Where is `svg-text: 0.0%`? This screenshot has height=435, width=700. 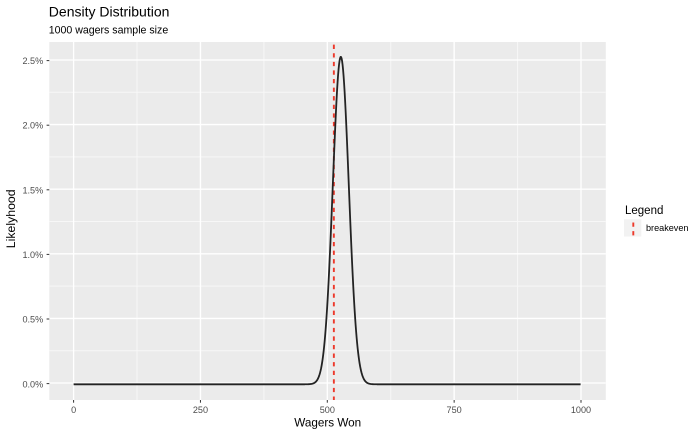
svg-text: 0.0% is located at coordinates (32, 385).